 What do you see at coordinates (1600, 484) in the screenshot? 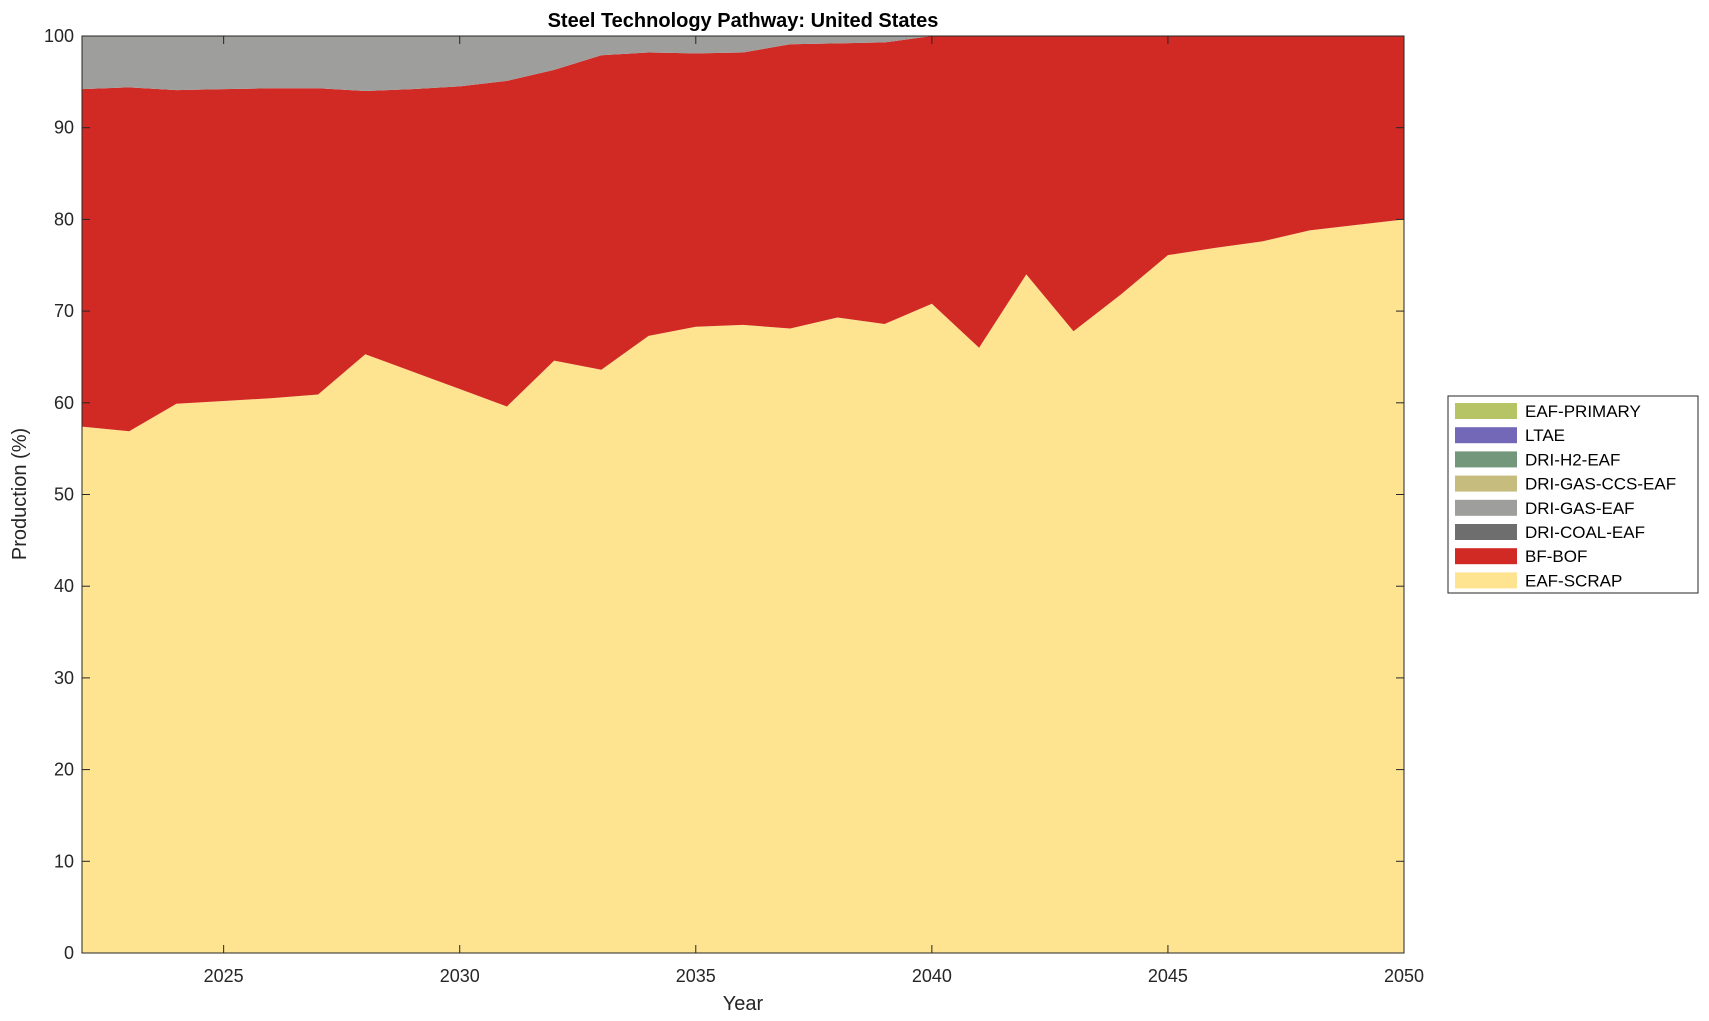
I see `legend-label: DRI-GAS-CCS-EAF` at bounding box center [1600, 484].